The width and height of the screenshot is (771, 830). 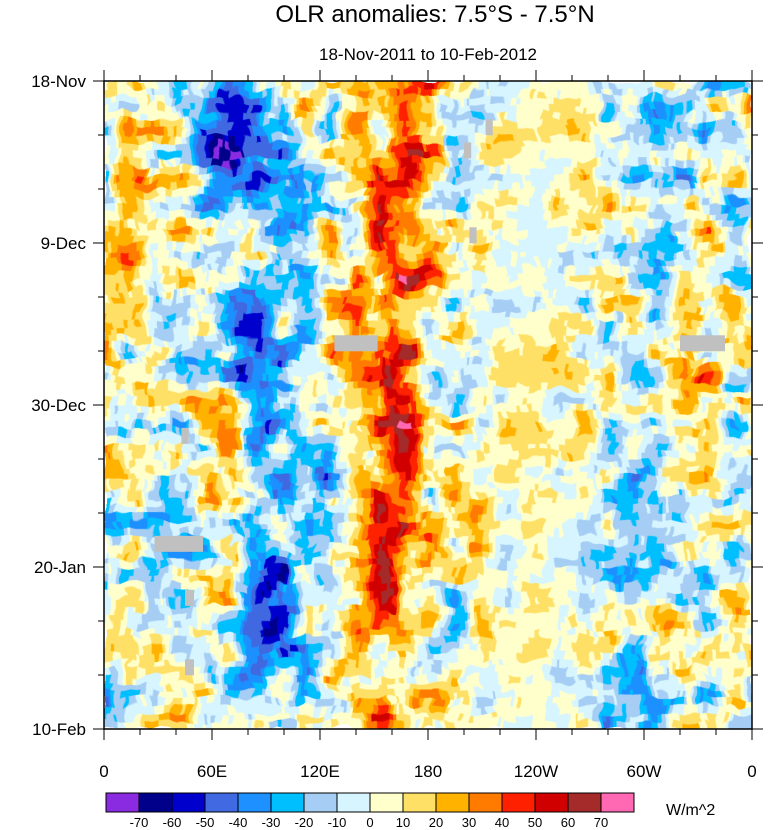 What do you see at coordinates (469, 822) in the screenshot?
I see `colorbar-label: 30` at bounding box center [469, 822].